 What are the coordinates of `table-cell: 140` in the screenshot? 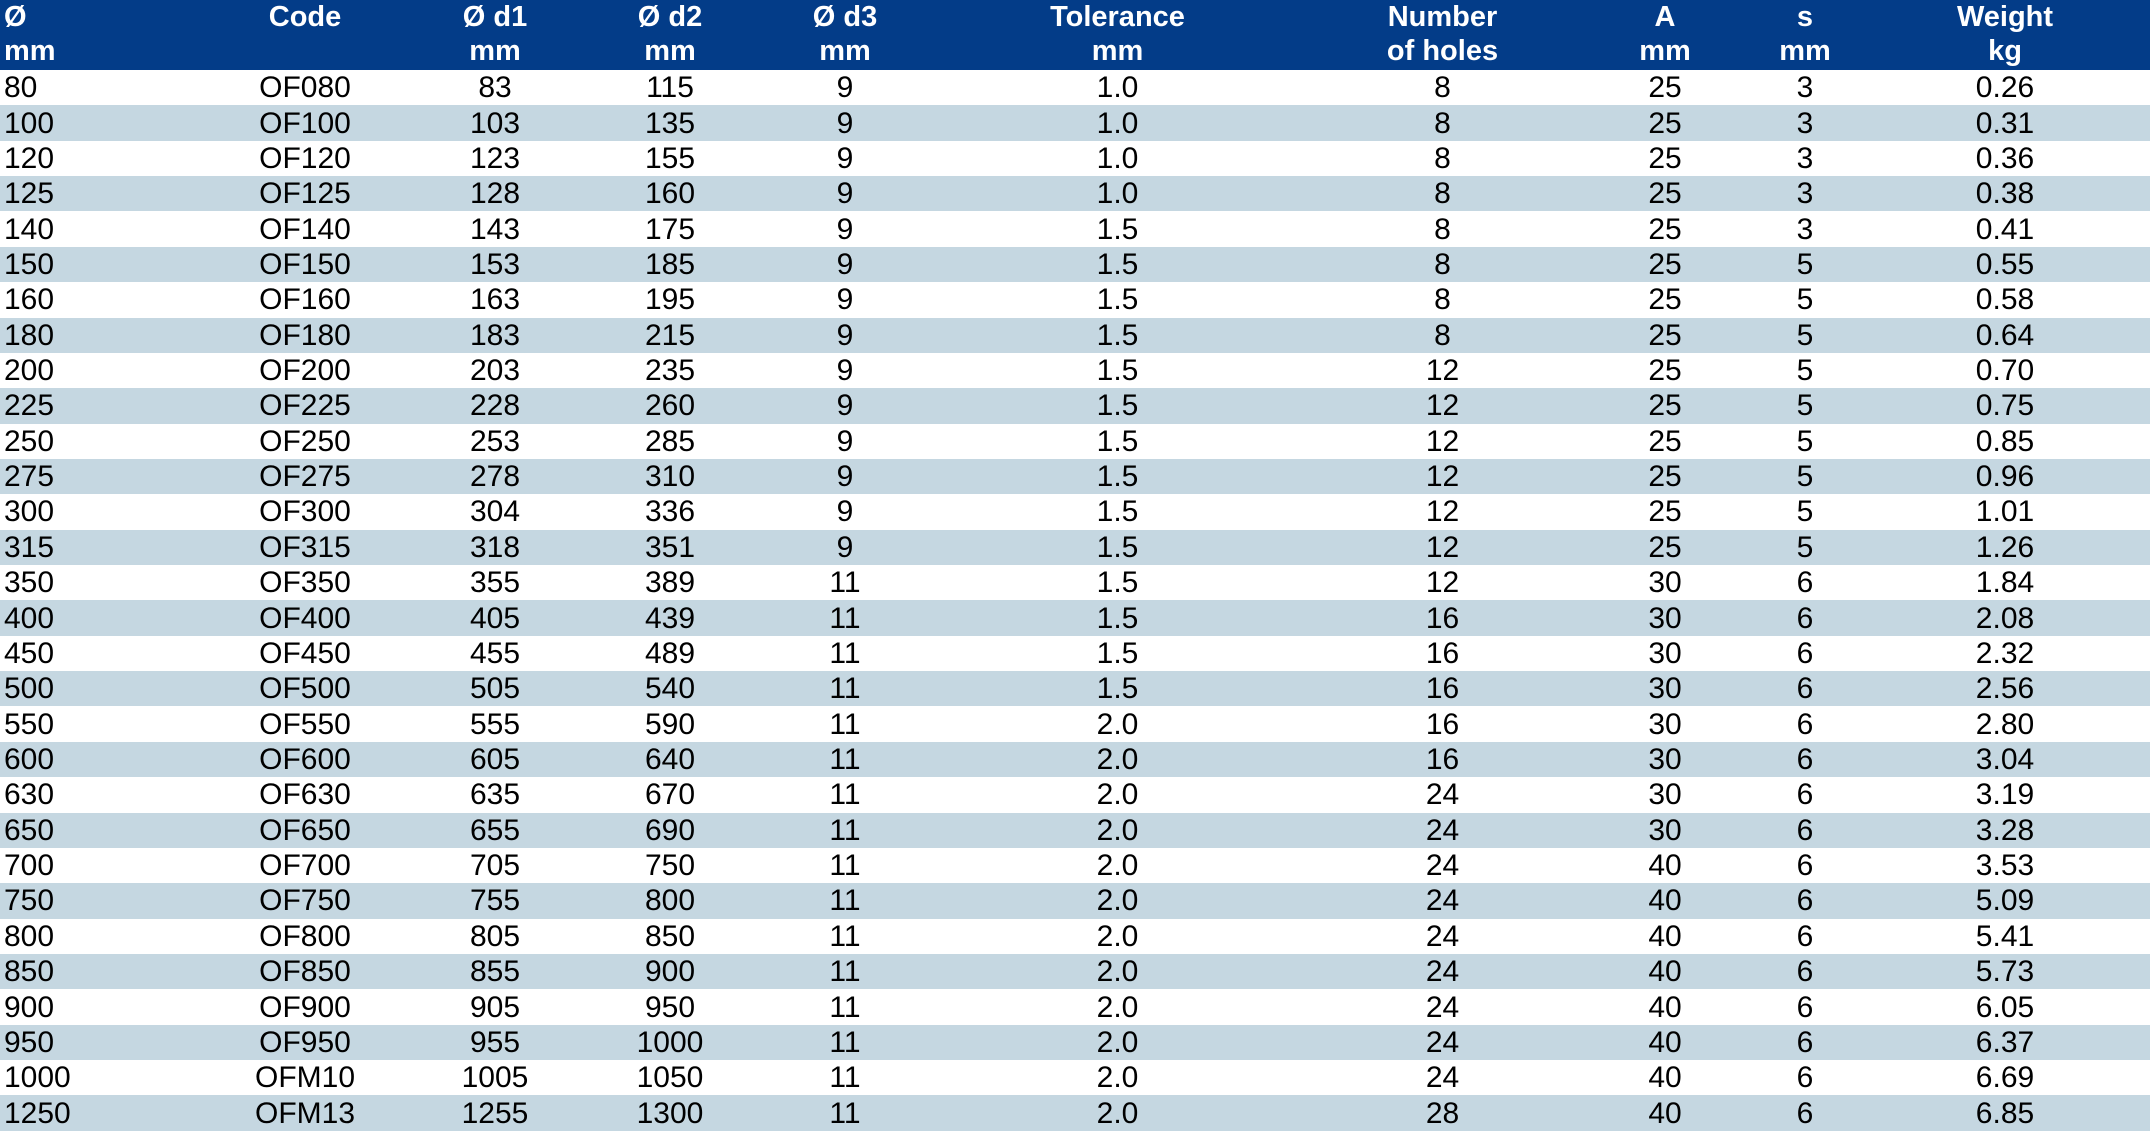 It's located at (100, 229).